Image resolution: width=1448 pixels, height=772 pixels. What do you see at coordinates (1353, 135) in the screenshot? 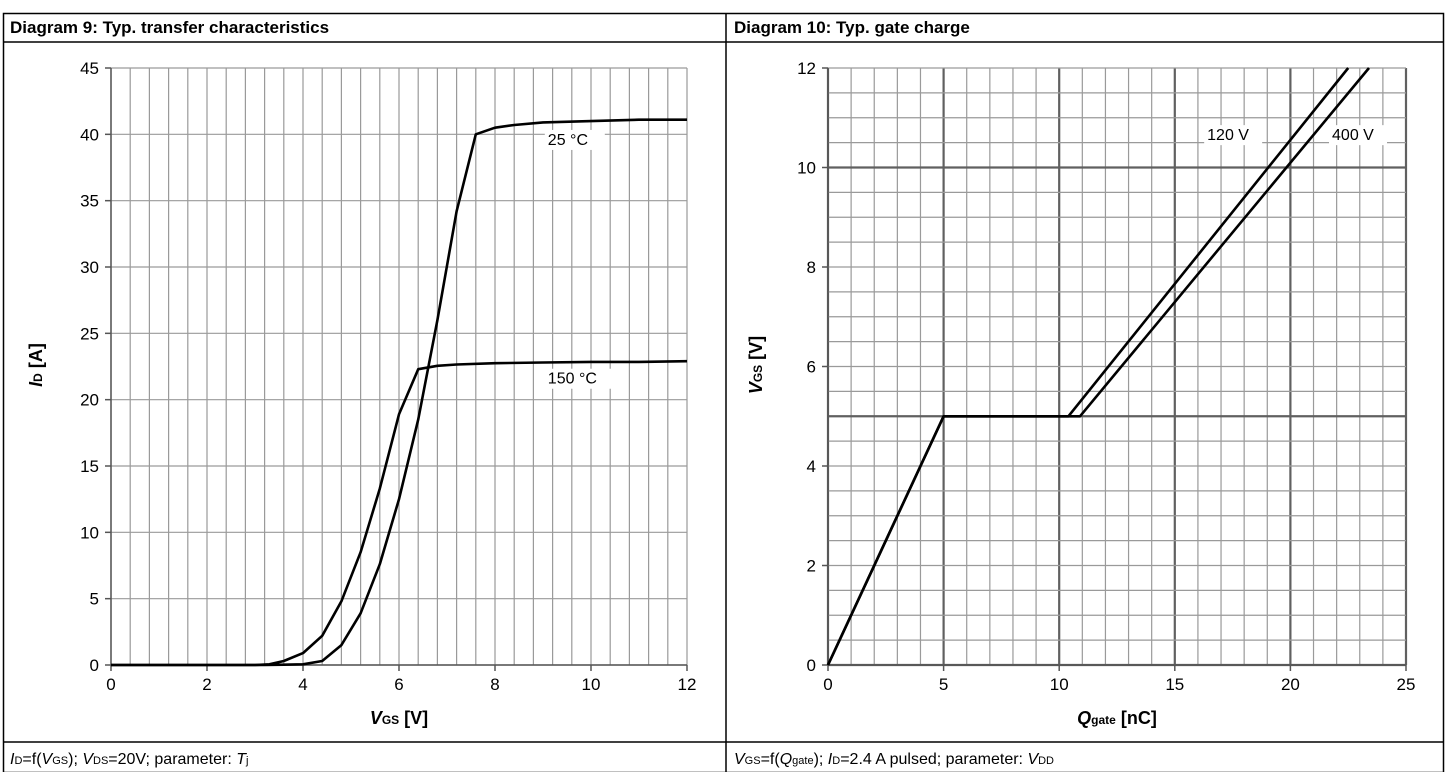
I see `series-label: 400 V` at bounding box center [1353, 135].